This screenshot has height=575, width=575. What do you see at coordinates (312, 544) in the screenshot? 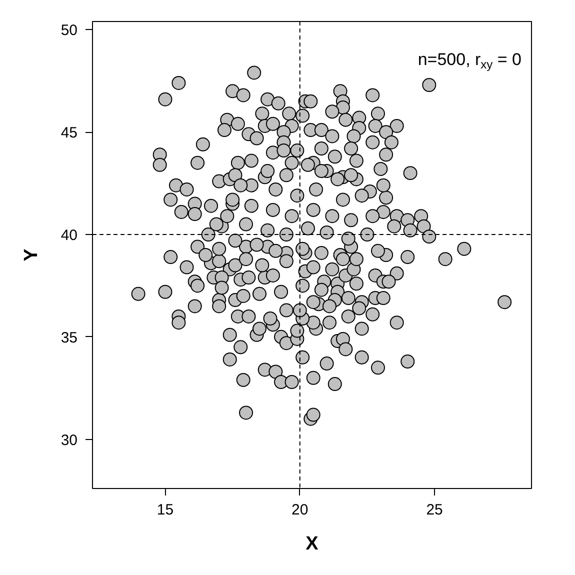
I see `x-axis-title: X` at bounding box center [312, 544].